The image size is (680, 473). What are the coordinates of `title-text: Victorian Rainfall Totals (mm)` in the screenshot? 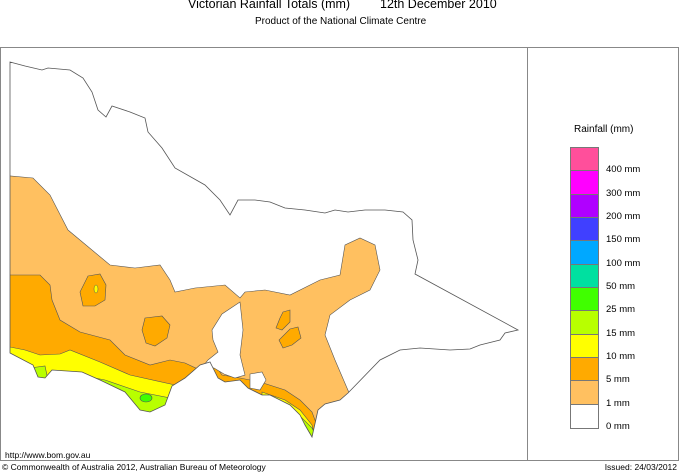 It's located at (269, 5).